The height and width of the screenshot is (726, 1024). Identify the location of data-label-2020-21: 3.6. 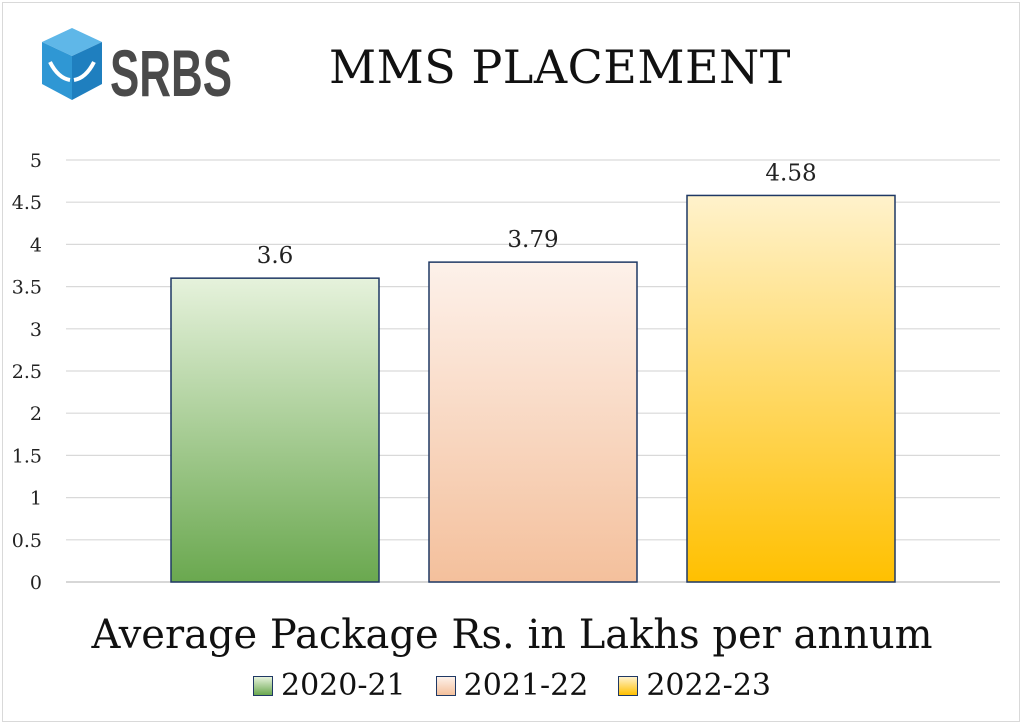
(275, 256).